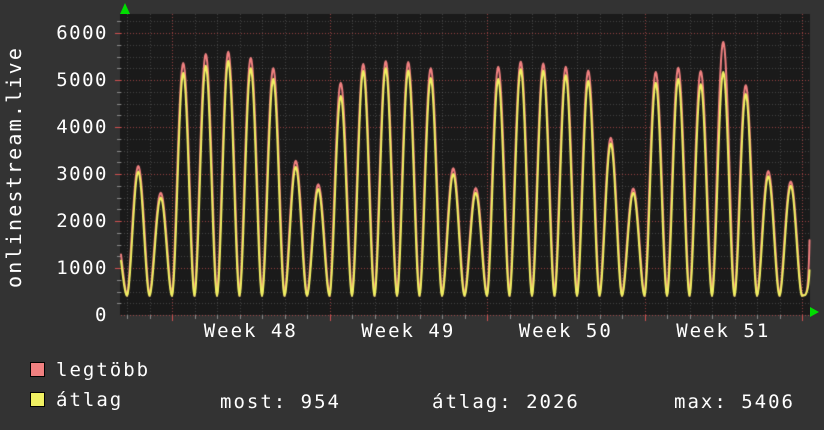 This screenshot has width=824, height=430. Describe the element at coordinates (103, 370) in the screenshot. I see `legend-label-legtobb: legtöbb` at that location.